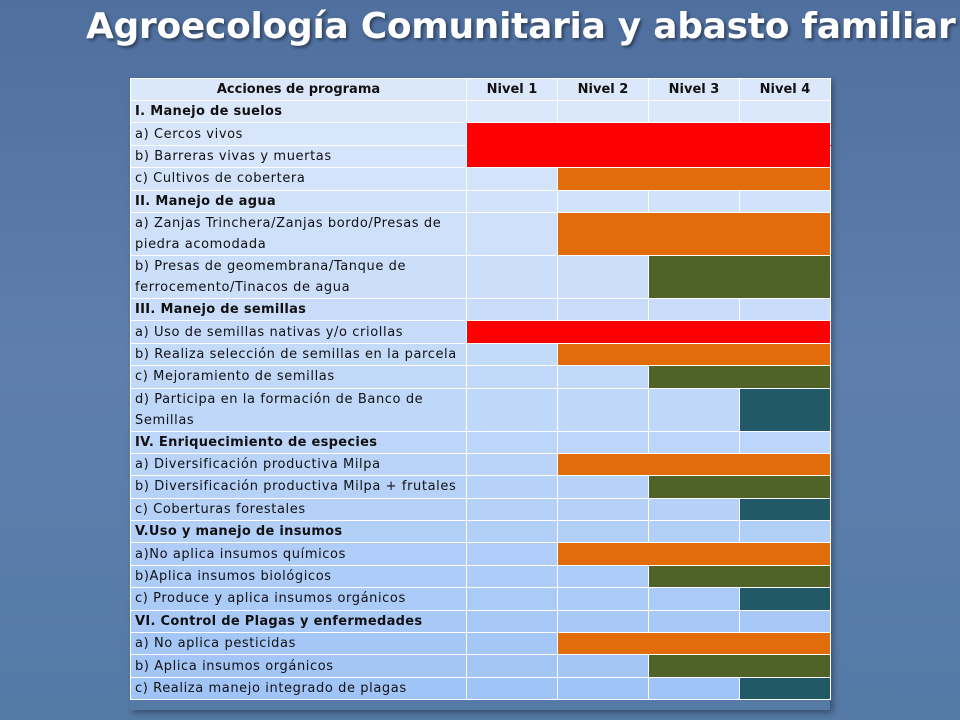 The height and width of the screenshot is (720, 960). What do you see at coordinates (298, 621) in the screenshot?
I see `row-label: VI. Control de Plagas y enfermedades` at bounding box center [298, 621].